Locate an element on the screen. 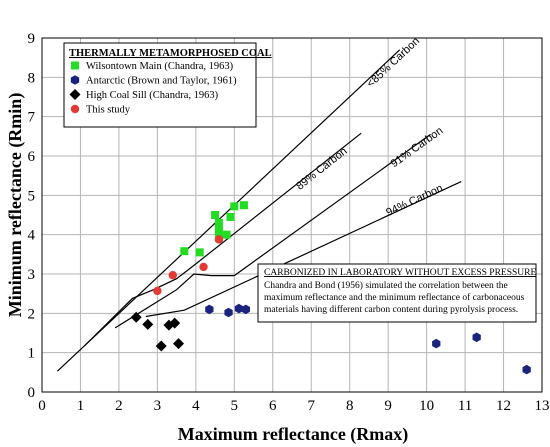 The image size is (550, 447). x-tick-label: 2 is located at coordinates (119, 406).